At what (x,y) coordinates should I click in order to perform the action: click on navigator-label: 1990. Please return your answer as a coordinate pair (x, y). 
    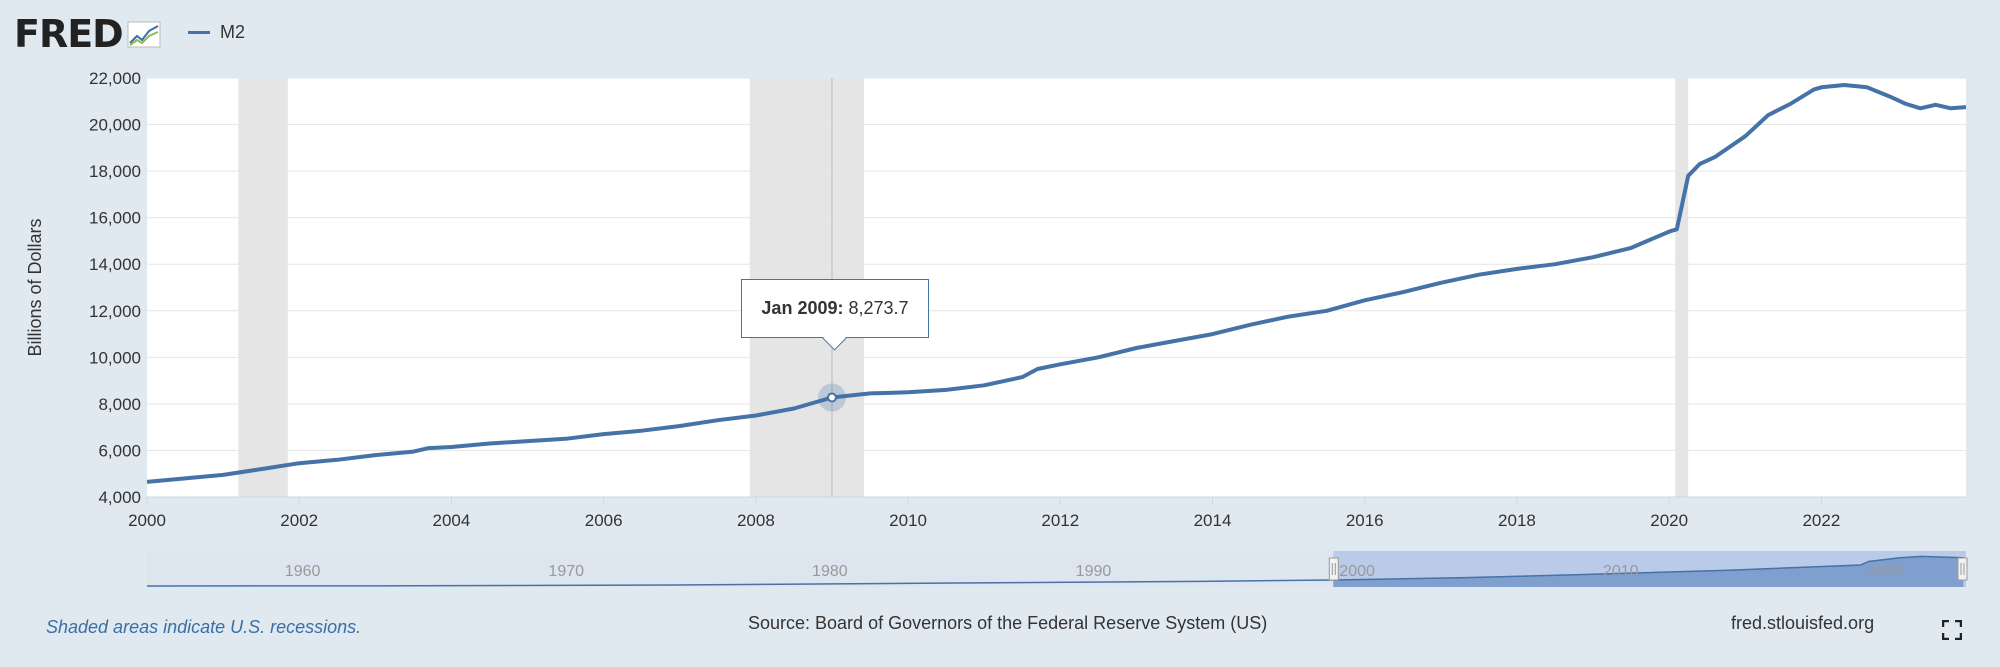
    Looking at the image, I should click on (1094, 571).